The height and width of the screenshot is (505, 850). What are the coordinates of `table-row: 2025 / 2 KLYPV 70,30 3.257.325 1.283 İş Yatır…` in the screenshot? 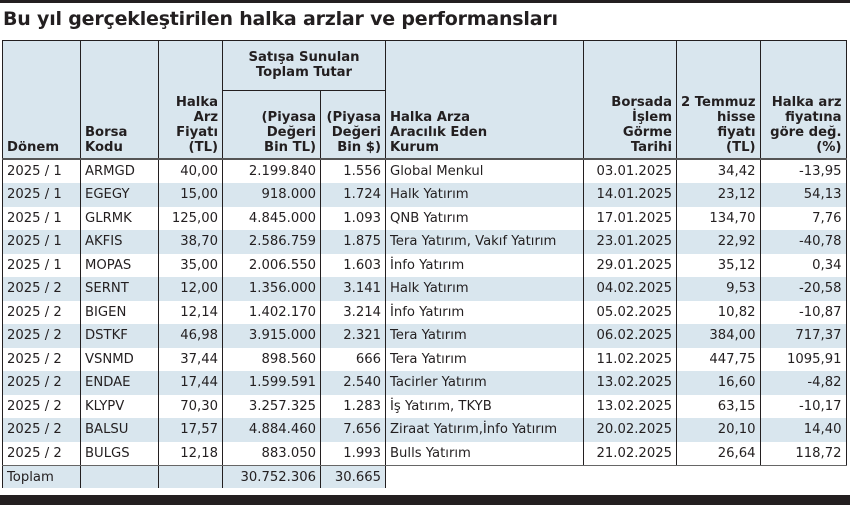 It's located at (424, 406).